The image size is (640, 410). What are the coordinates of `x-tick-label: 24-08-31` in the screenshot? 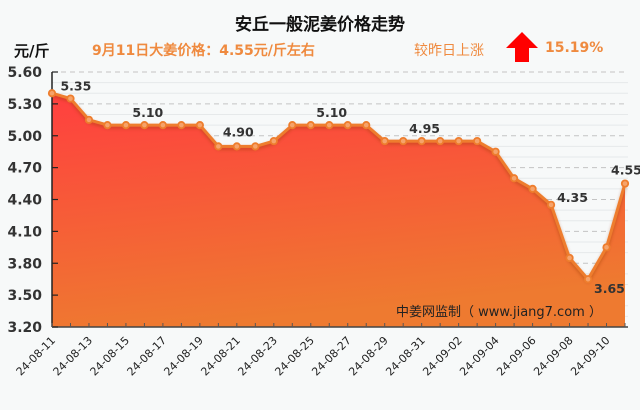 It's located at (405, 356).